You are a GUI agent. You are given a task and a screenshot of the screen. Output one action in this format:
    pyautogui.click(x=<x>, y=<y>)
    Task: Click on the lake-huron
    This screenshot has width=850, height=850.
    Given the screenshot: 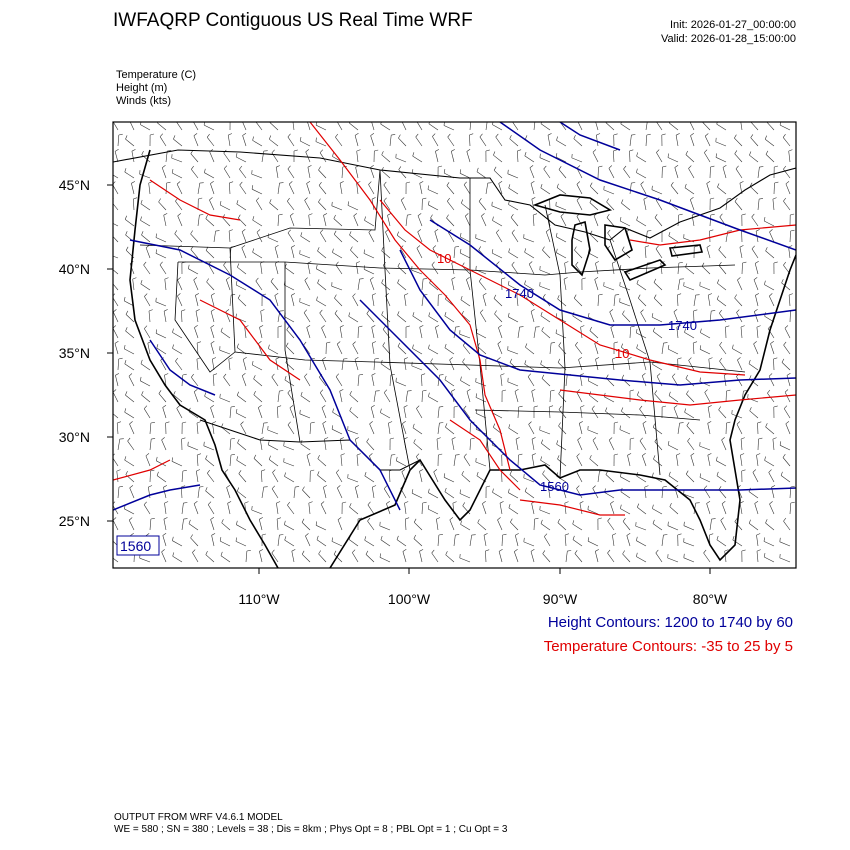 What is the action you would take?
    pyautogui.click(x=618, y=243)
    